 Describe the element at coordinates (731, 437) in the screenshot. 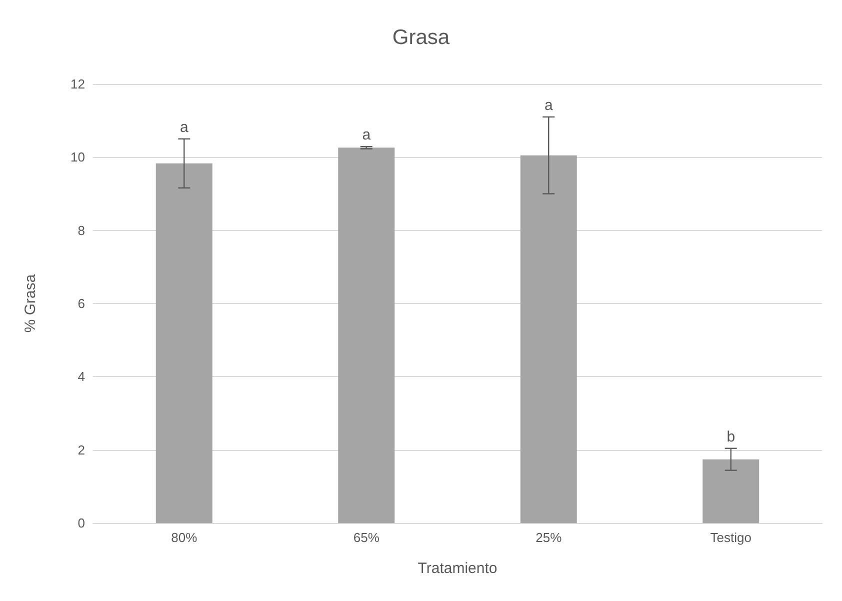

I see `annotation: b` at that location.